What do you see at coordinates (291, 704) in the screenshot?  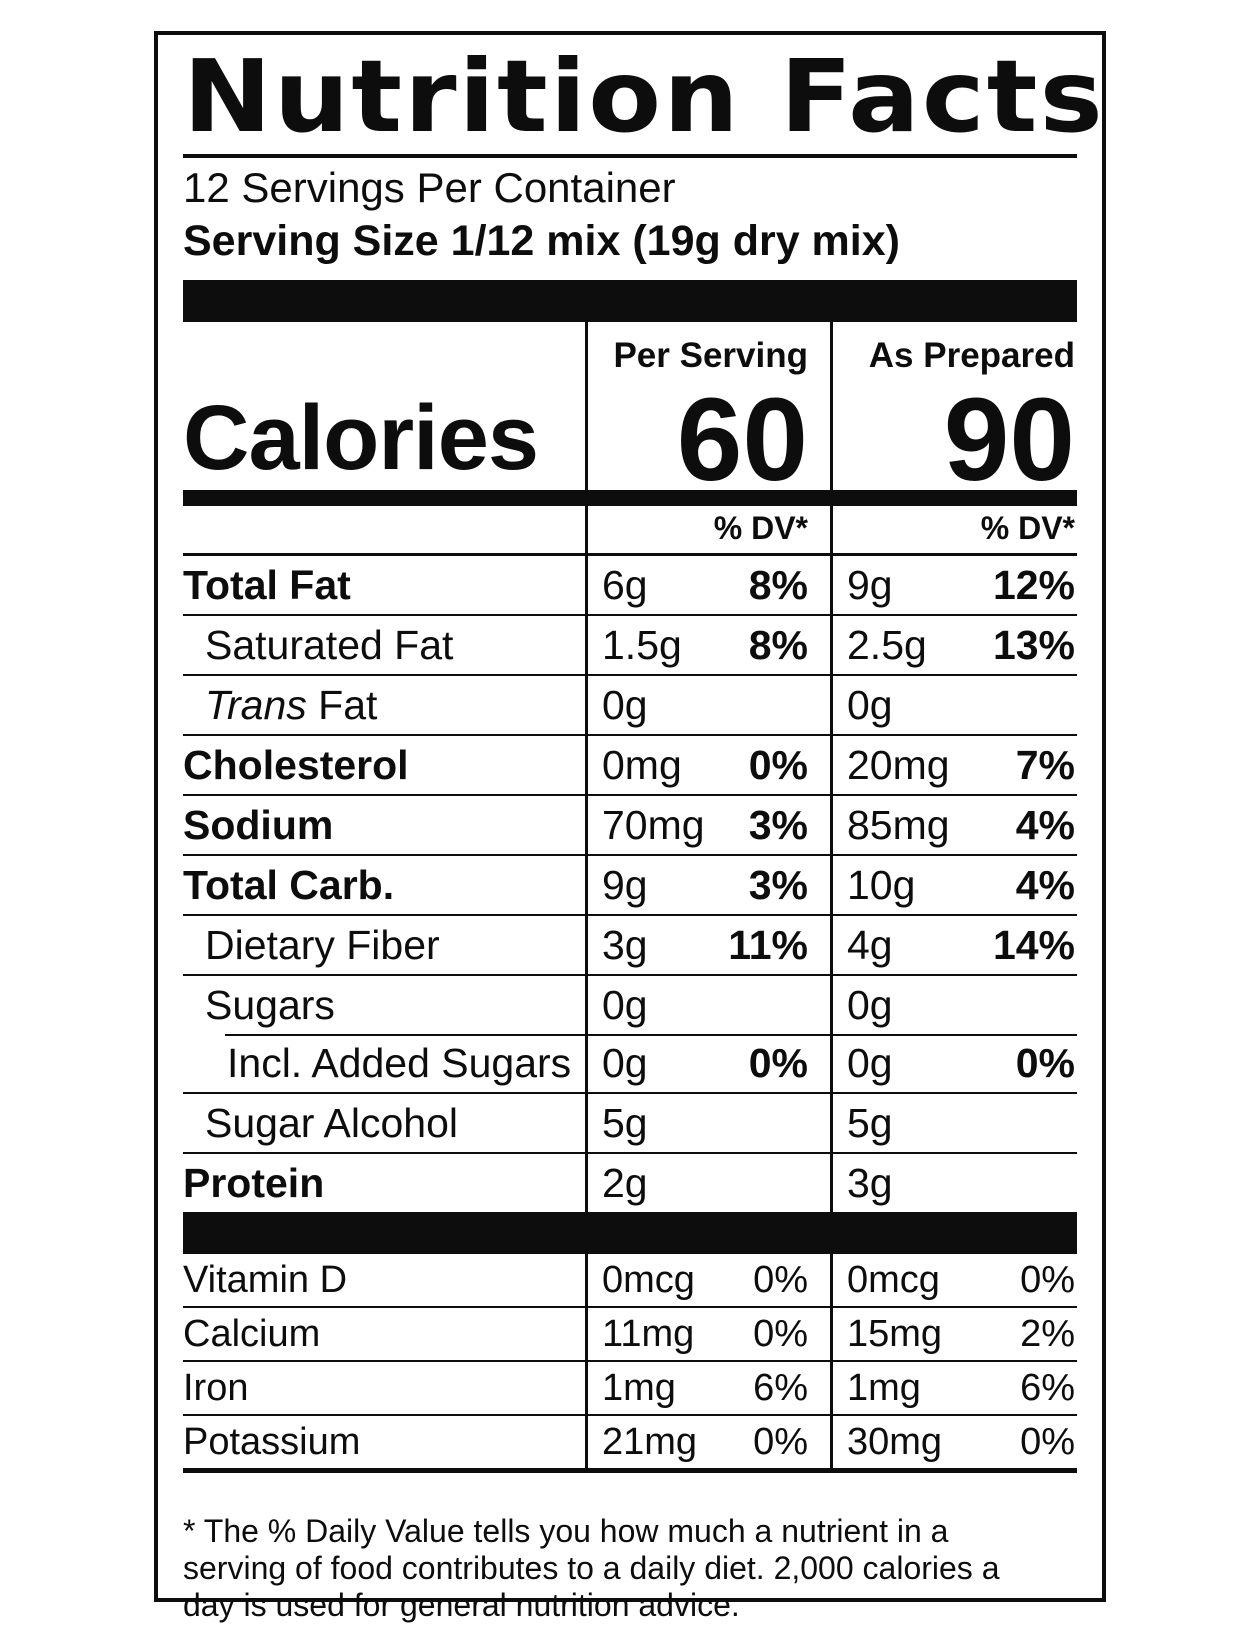 I see `nutrient-label: Trans Fat` at bounding box center [291, 704].